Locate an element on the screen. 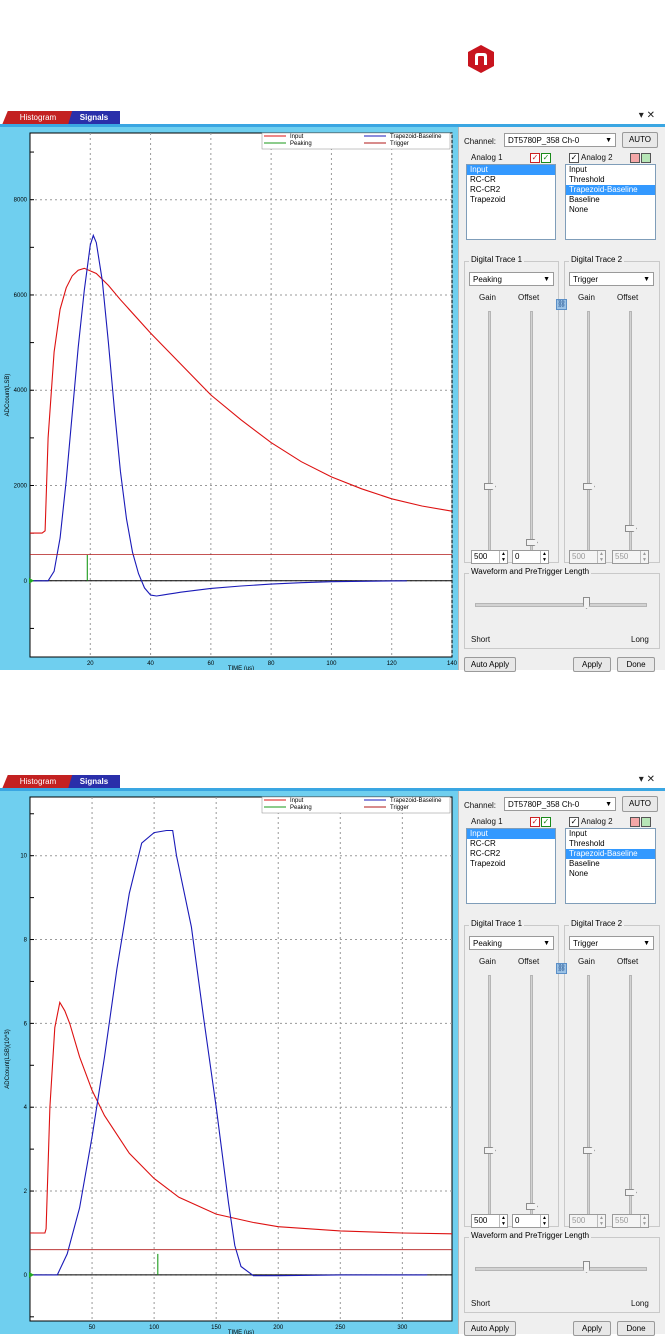 The image size is (665, 1338). channel-value: DT5780P_358 Ch-0 is located at coordinates (544, 804).